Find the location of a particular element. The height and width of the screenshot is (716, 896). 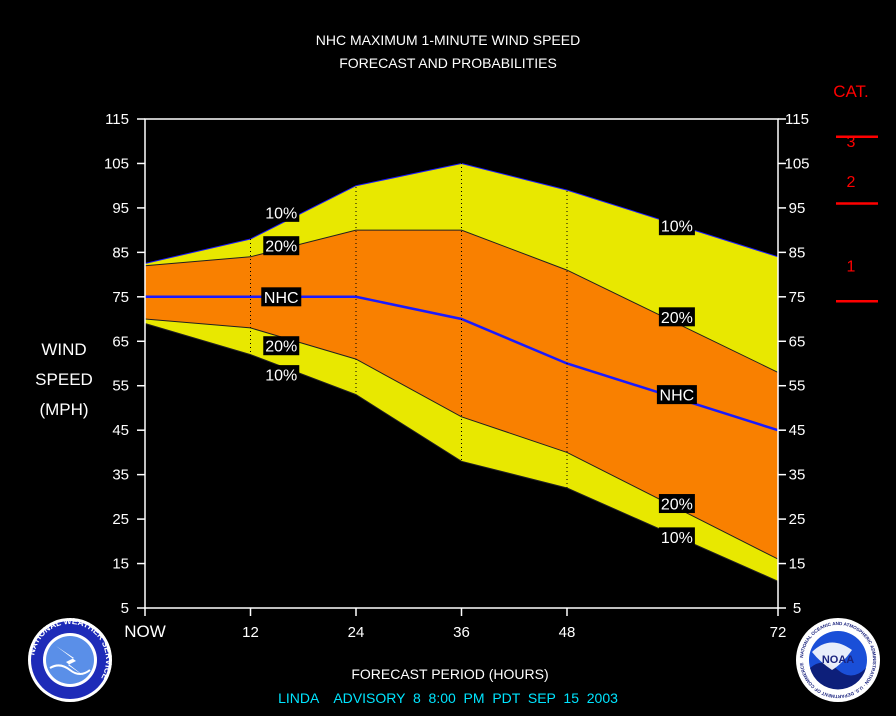

series-line-10pct-upper is located at coordinates (461, 213).